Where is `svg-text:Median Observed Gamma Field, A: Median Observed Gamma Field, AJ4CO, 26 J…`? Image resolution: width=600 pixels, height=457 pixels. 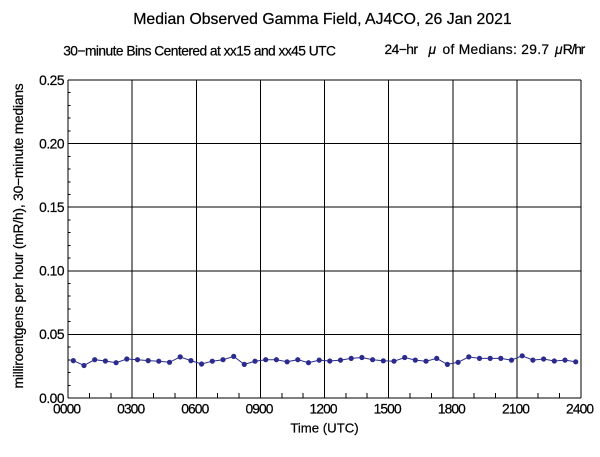
svg-text:Median Observed Gamma Field, A: Median Observed Gamma Field, AJ4CO, 26 J… is located at coordinates (322, 19).